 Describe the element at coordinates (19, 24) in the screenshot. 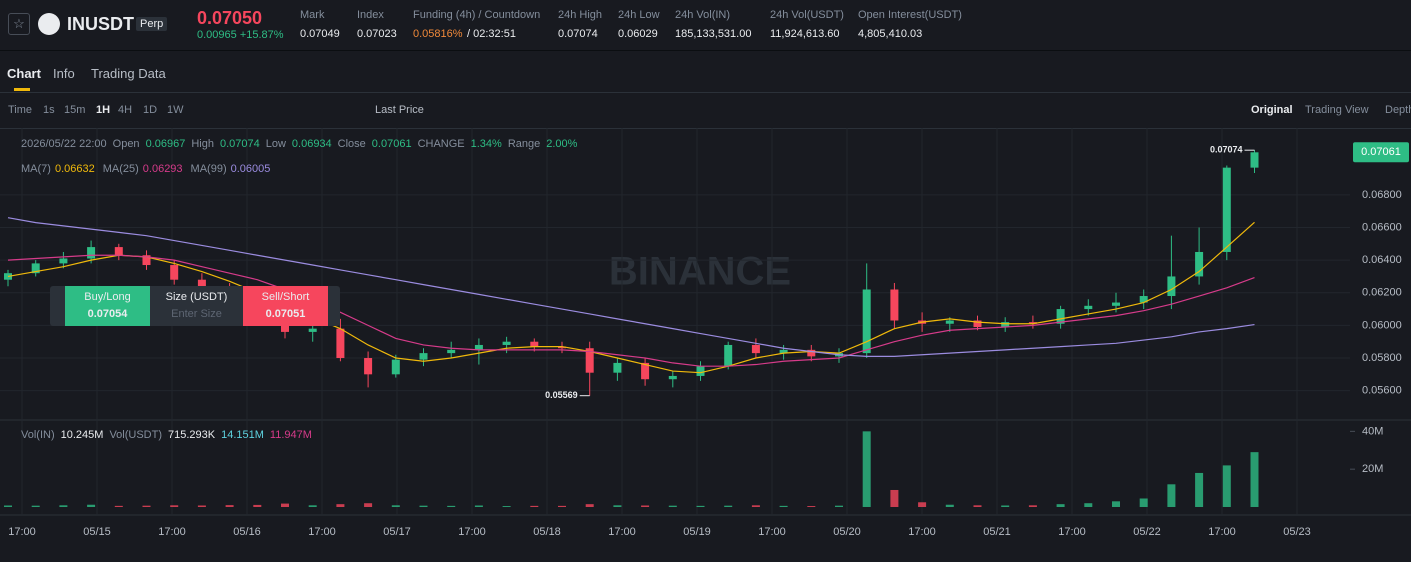

I see `favorite: ☆` at that location.